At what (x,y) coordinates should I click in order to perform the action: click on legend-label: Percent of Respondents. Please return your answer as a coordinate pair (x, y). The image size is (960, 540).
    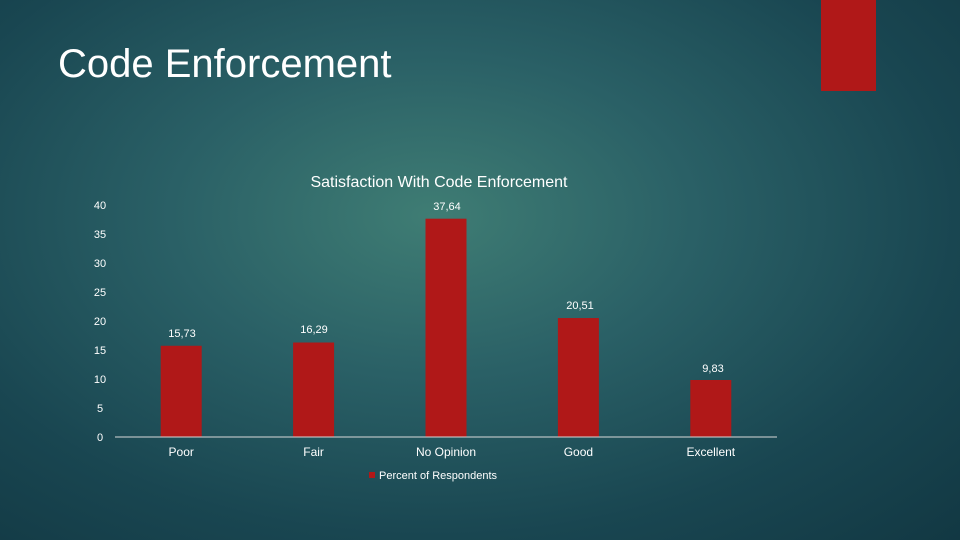
    Looking at the image, I should click on (438, 476).